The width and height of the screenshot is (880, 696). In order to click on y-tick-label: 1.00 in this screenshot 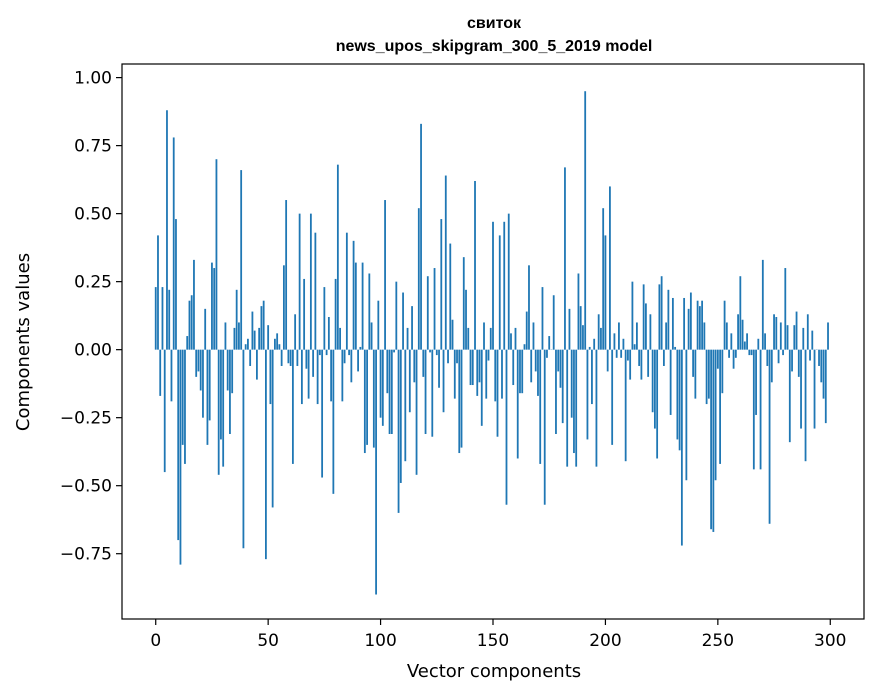, I will do `click(93, 79)`.